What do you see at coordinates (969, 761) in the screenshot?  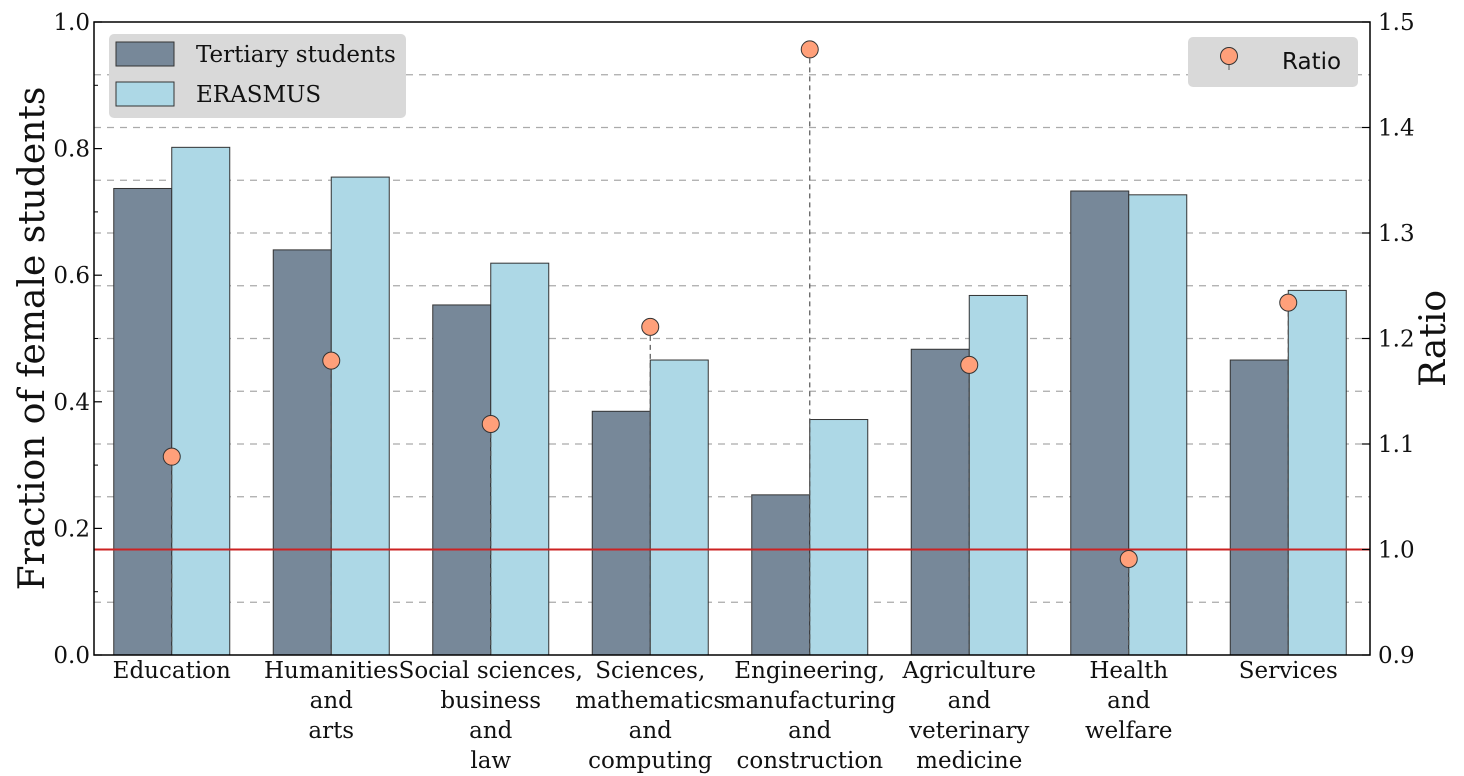 I see `category-label: medicine` at bounding box center [969, 761].